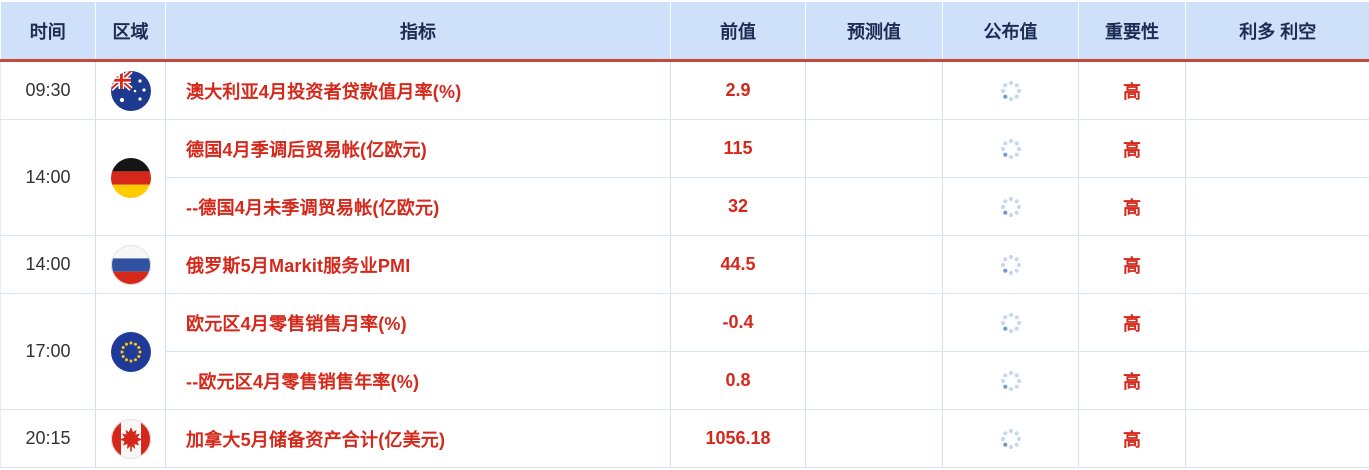 Image resolution: width=1369 pixels, height=470 pixels. I want to click on table-row: 14:00 俄罗斯5月Markit服务业PMI 44.5, so click(685, 265).